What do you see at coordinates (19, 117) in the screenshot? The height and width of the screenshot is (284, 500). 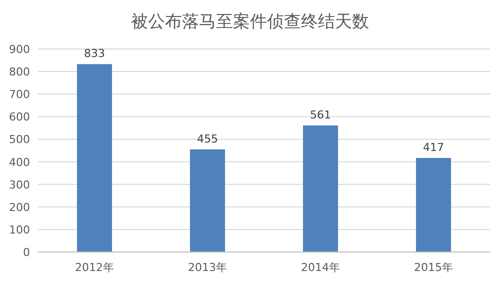 I see `y-tick-label: 600` at bounding box center [19, 117].